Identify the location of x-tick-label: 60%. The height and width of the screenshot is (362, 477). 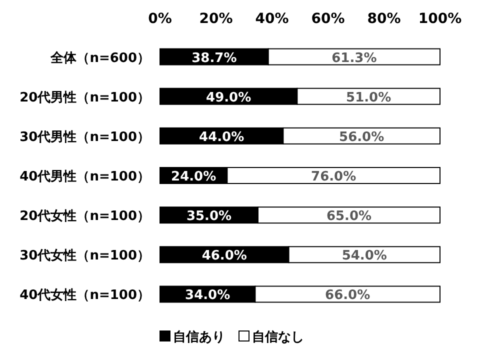
(328, 19).